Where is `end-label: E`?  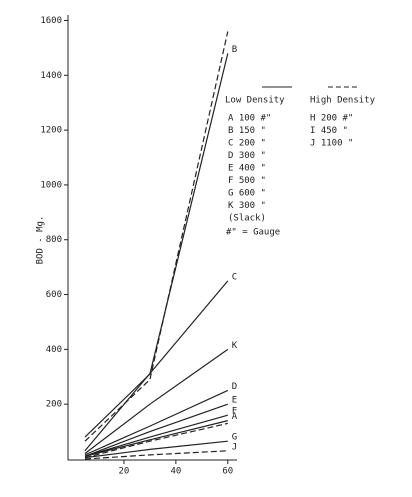 end-label: E is located at coordinates (234, 401).